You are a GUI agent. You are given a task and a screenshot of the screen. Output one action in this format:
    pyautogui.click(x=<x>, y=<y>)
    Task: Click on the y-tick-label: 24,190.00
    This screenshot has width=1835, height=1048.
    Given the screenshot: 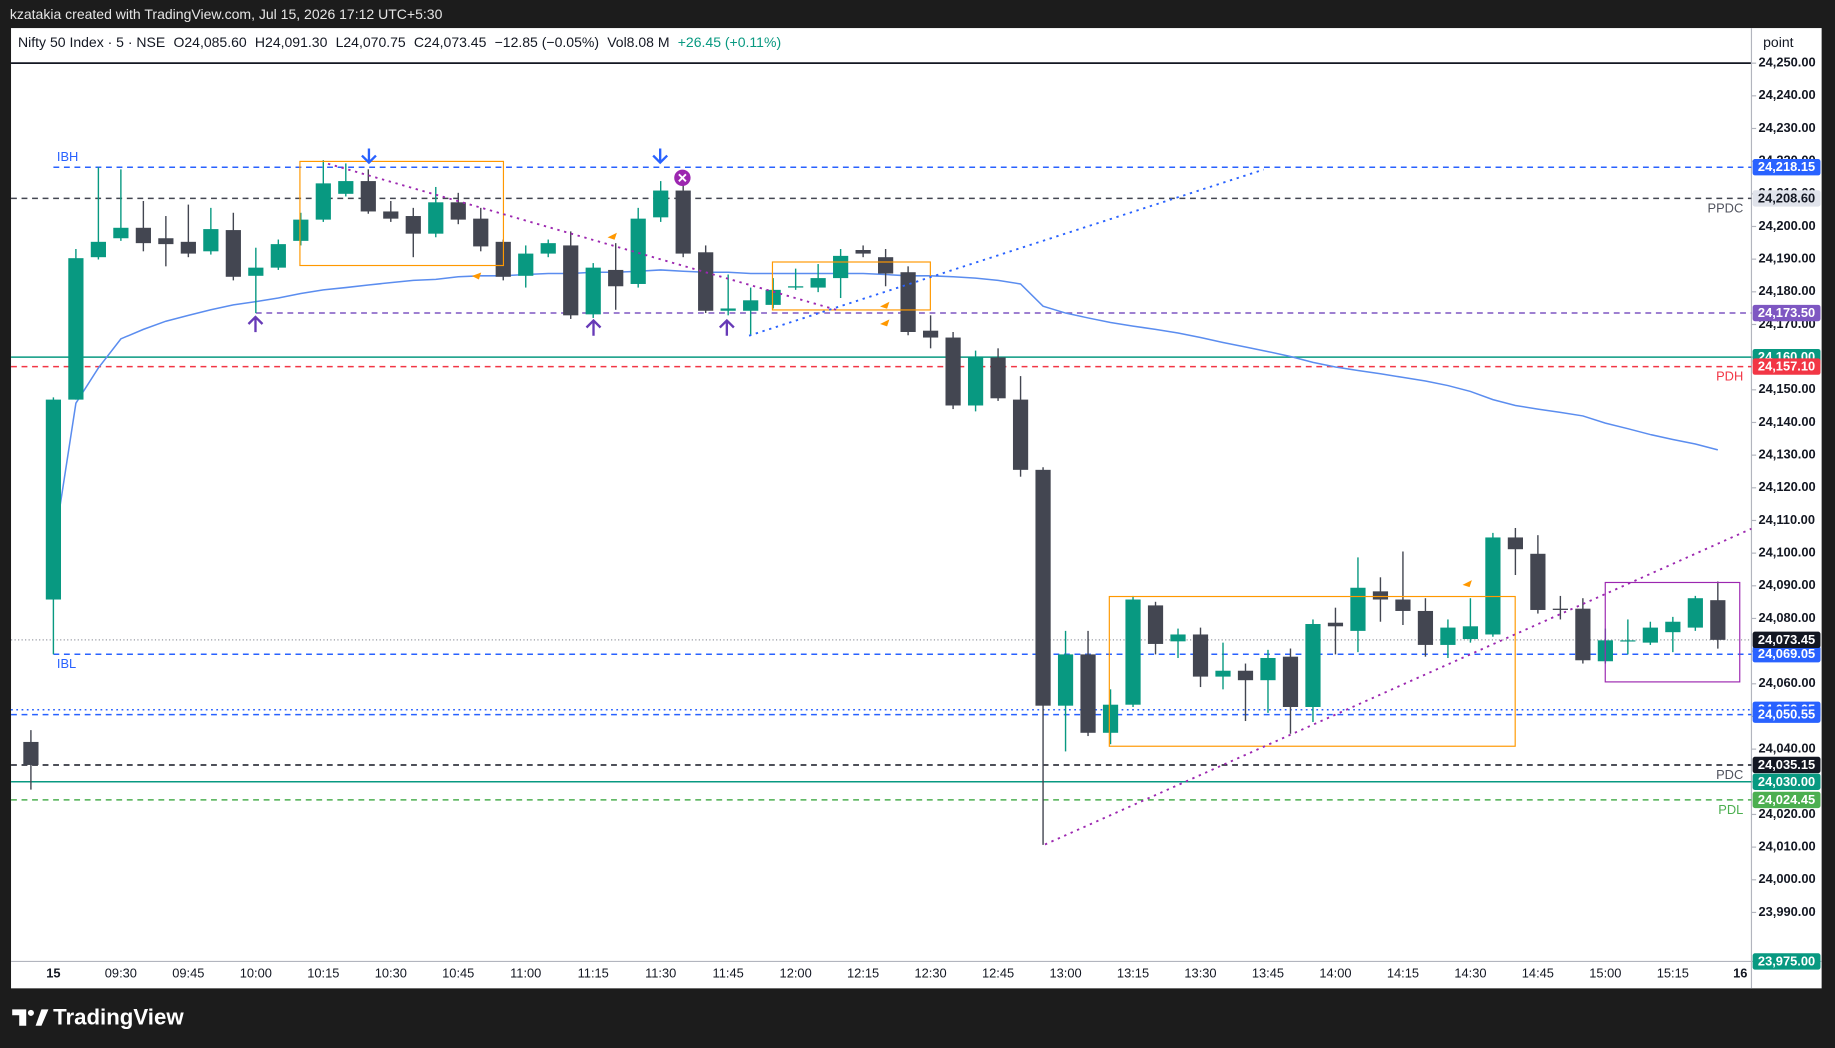 What is the action you would take?
    pyautogui.click(x=1786, y=258)
    